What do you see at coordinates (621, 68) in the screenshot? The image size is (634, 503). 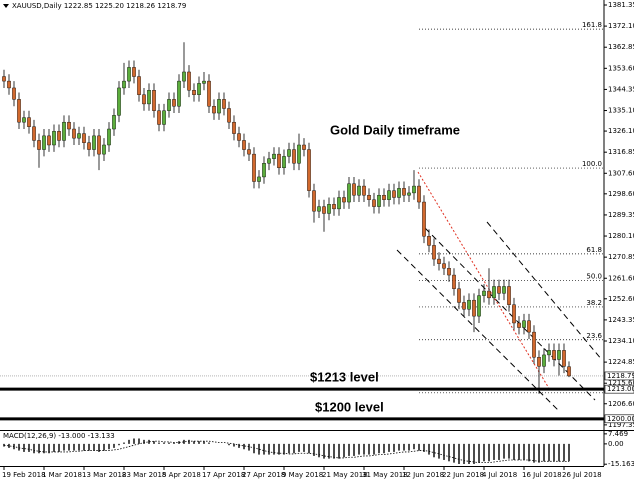 I see `y-tick-label: 1353.60` at bounding box center [621, 68].